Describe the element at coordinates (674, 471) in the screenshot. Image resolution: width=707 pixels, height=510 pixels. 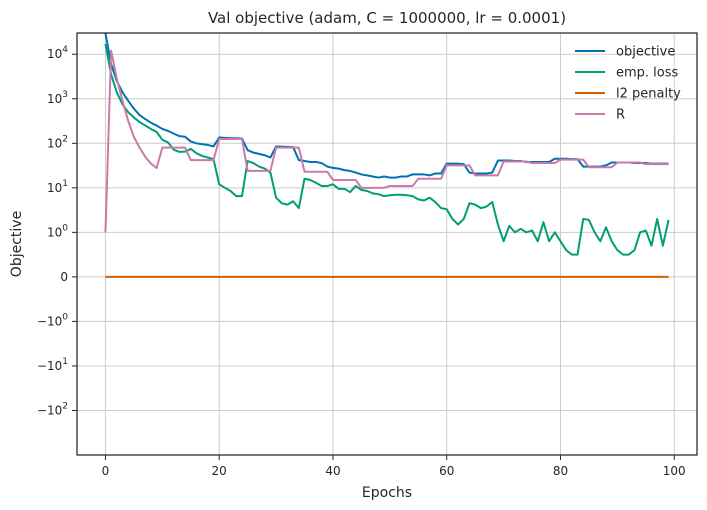
I see `x-tick-label: 100` at that location.